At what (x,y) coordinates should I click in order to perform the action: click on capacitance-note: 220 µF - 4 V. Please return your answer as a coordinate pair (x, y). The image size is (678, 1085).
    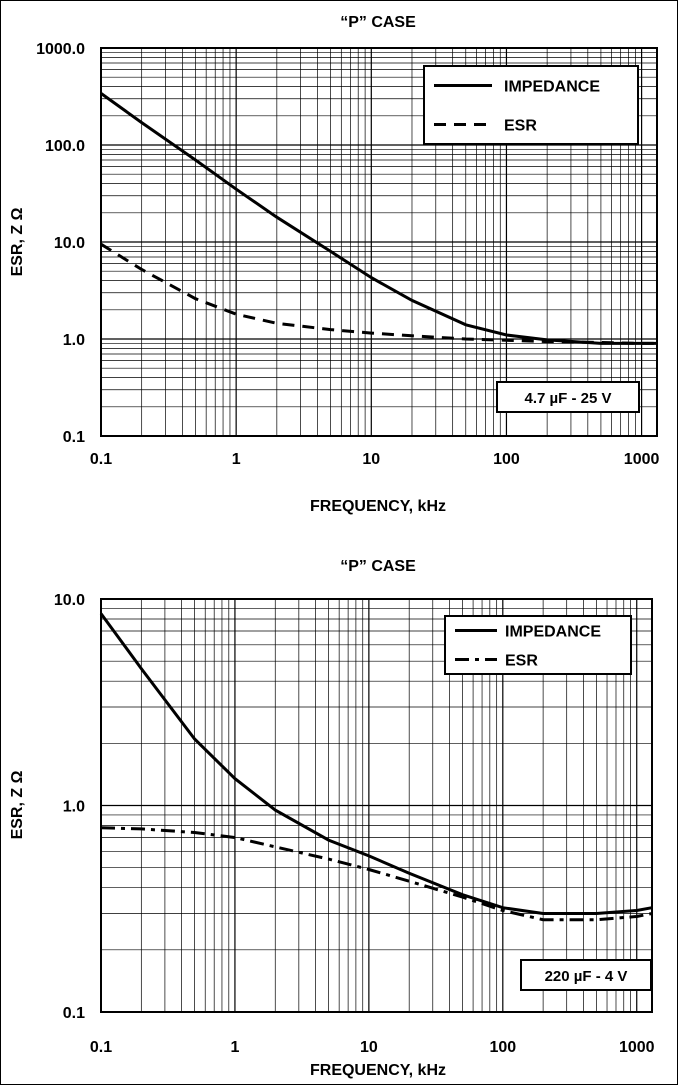
    Looking at the image, I should click on (586, 976).